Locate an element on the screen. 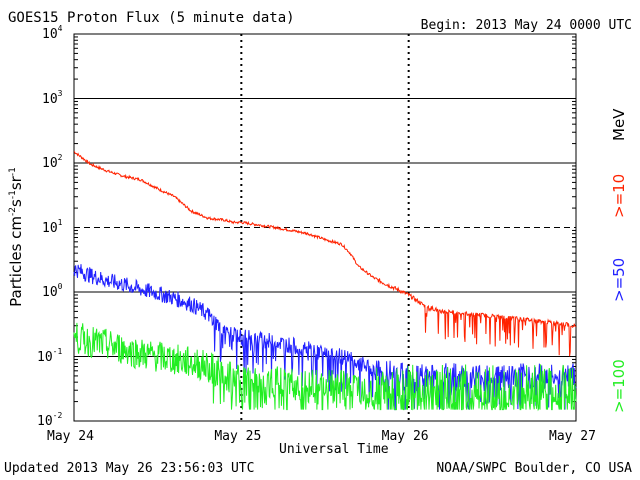 The width and height of the screenshot is (640, 480). legend-ge100: >=100 is located at coordinates (619, 386).